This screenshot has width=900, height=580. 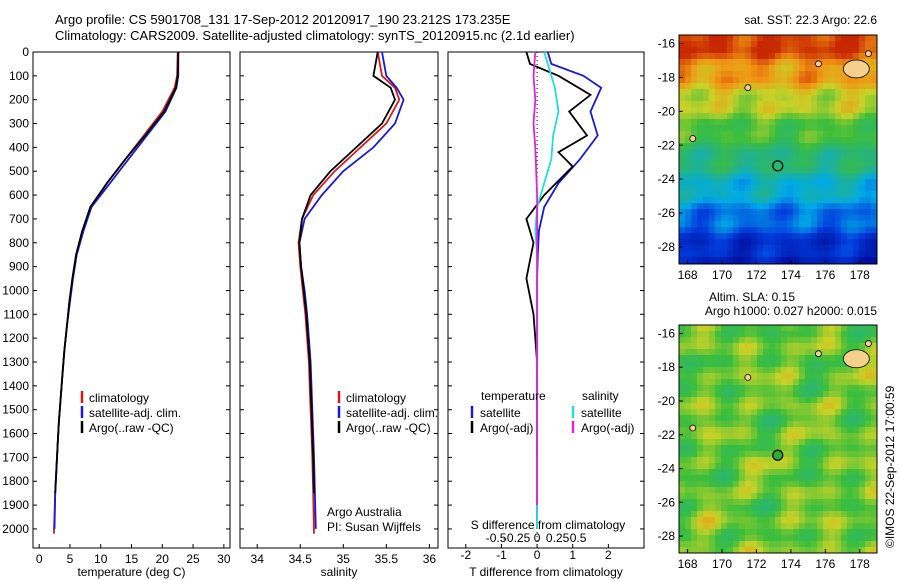 What do you see at coordinates (101, 559) in the screenshot?
I see `x-tick-label: 10` at bounding box center [101, 559].